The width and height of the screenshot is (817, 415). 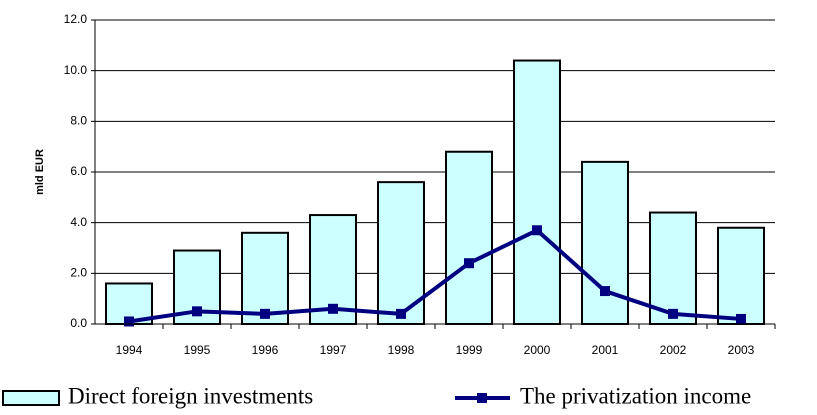 What do you see at coordinates (605, 350) in the screenshot?
I see `x-tick-label: 2001` at bounding box center [605, 350].